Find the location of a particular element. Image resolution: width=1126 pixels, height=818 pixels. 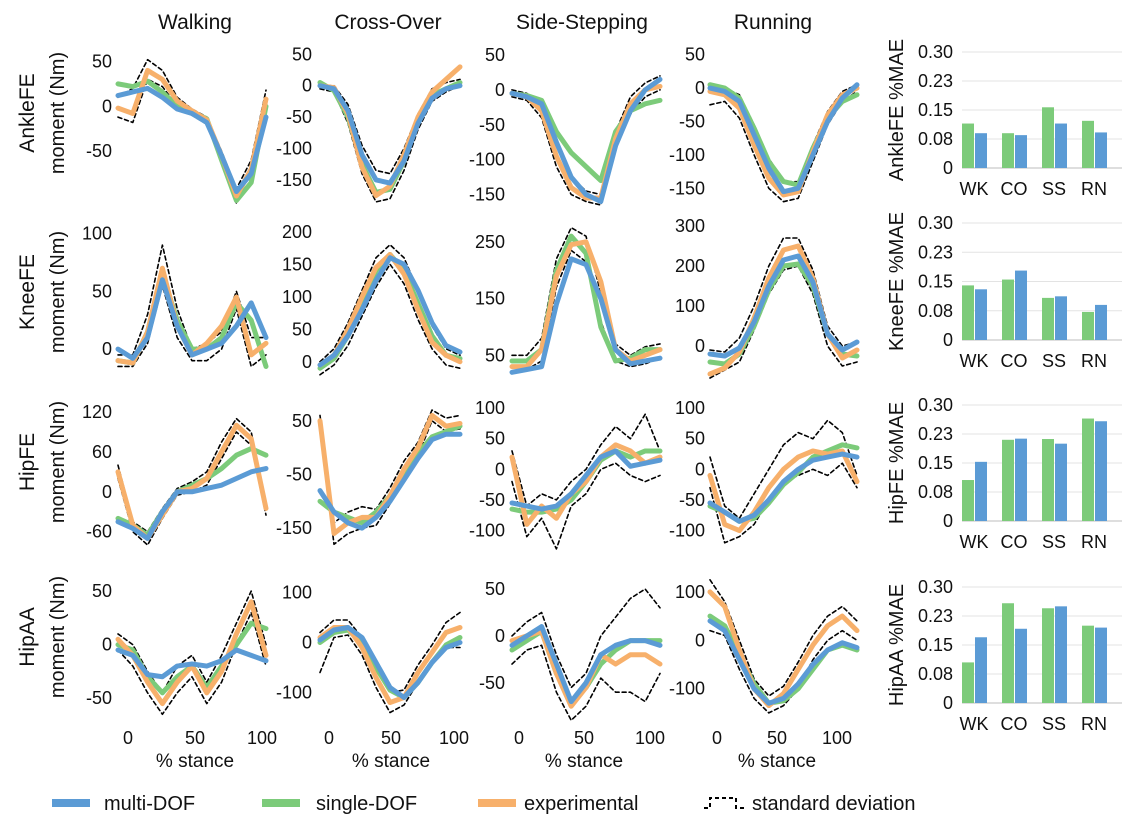

xtick-walking-0: 0 is located at coordinates (128, 738).